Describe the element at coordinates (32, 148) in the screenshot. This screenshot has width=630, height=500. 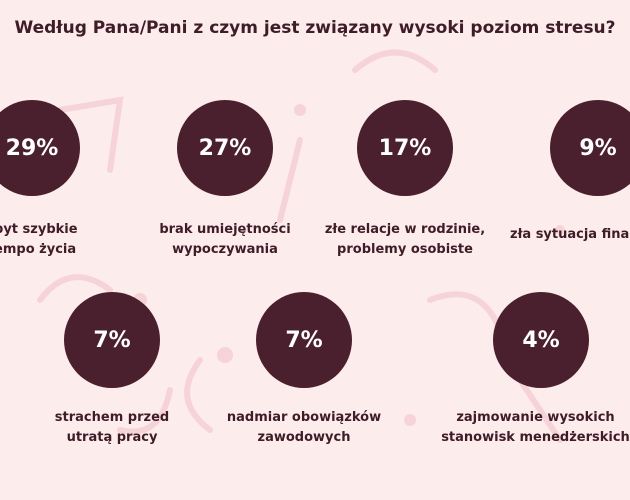
I see `value-label: 29%` at that location.